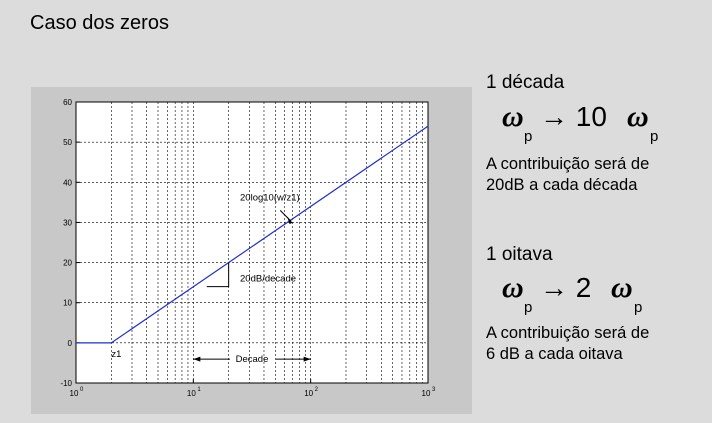 The image size is (712, 423). I want to click on x-tick-exponent: 1, so click(199, 390).